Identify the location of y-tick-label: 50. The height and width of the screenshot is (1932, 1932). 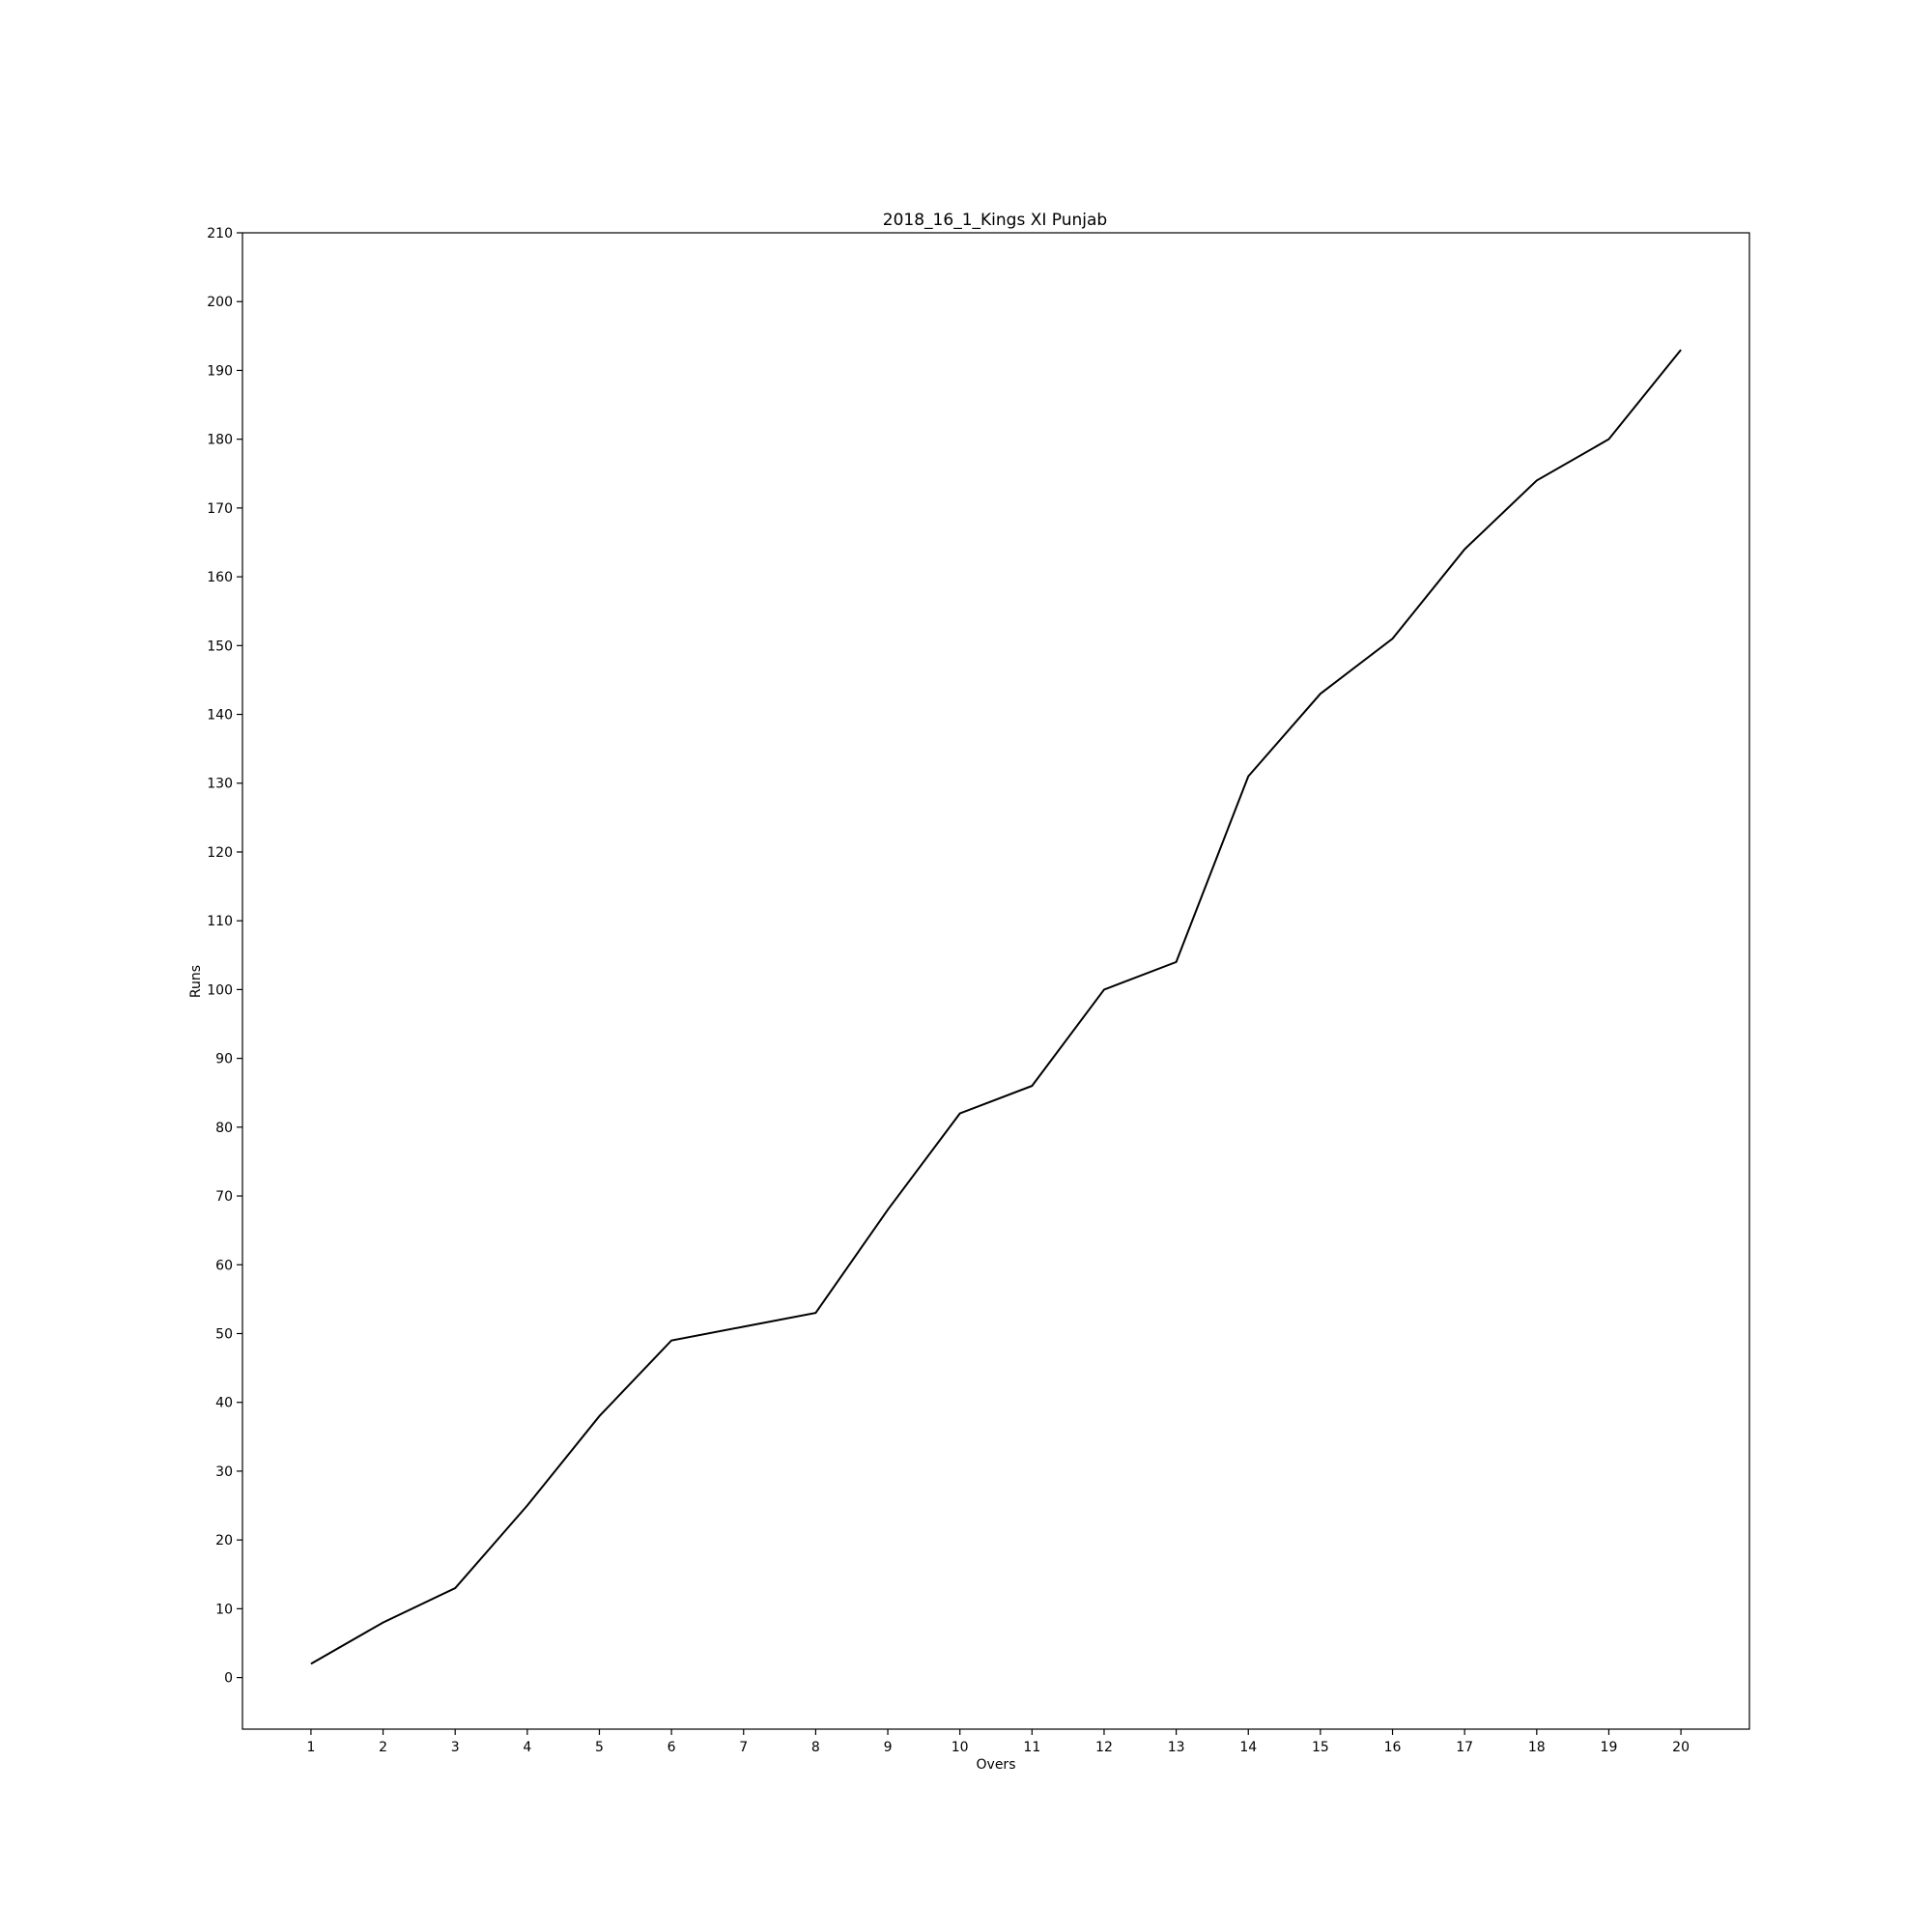
(224, 1334).